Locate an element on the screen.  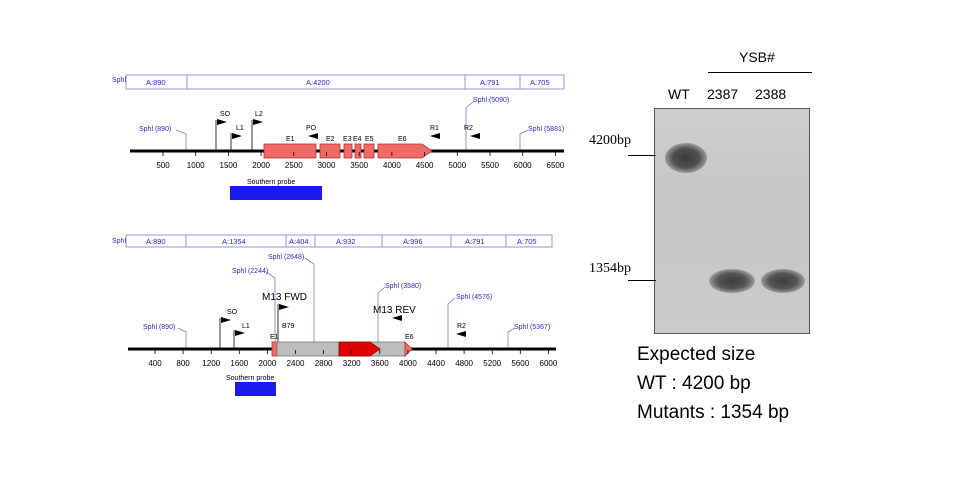
axis-tick-label: 1500 is located at coordinates (229, 165).